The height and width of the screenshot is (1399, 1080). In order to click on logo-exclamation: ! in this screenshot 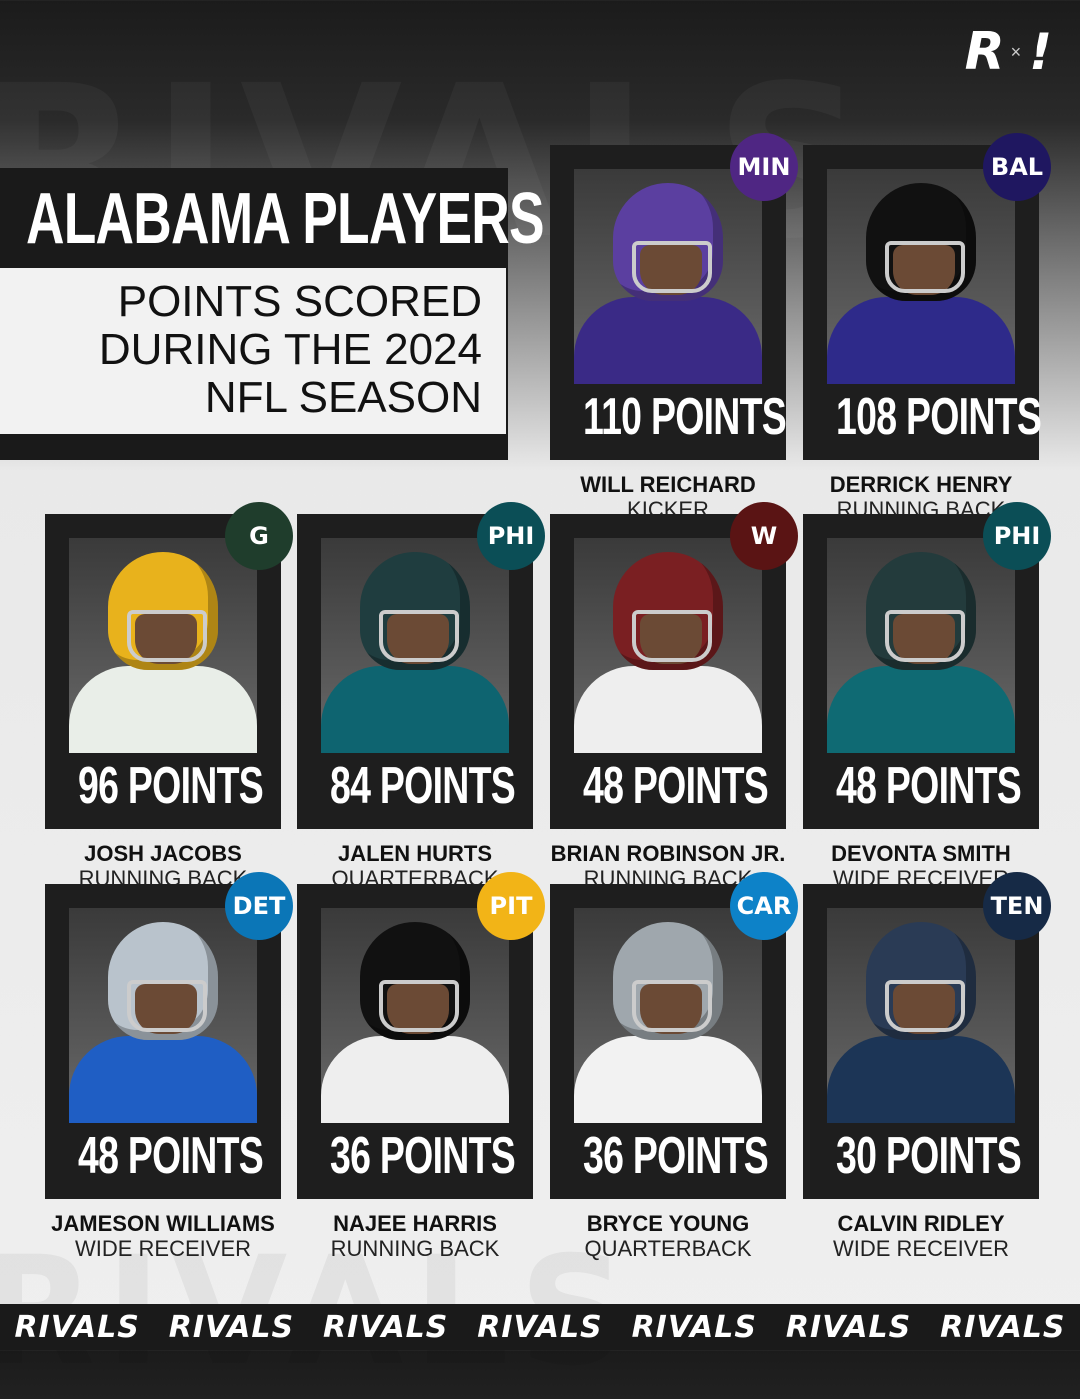, I will do `click(1040, 52)`.